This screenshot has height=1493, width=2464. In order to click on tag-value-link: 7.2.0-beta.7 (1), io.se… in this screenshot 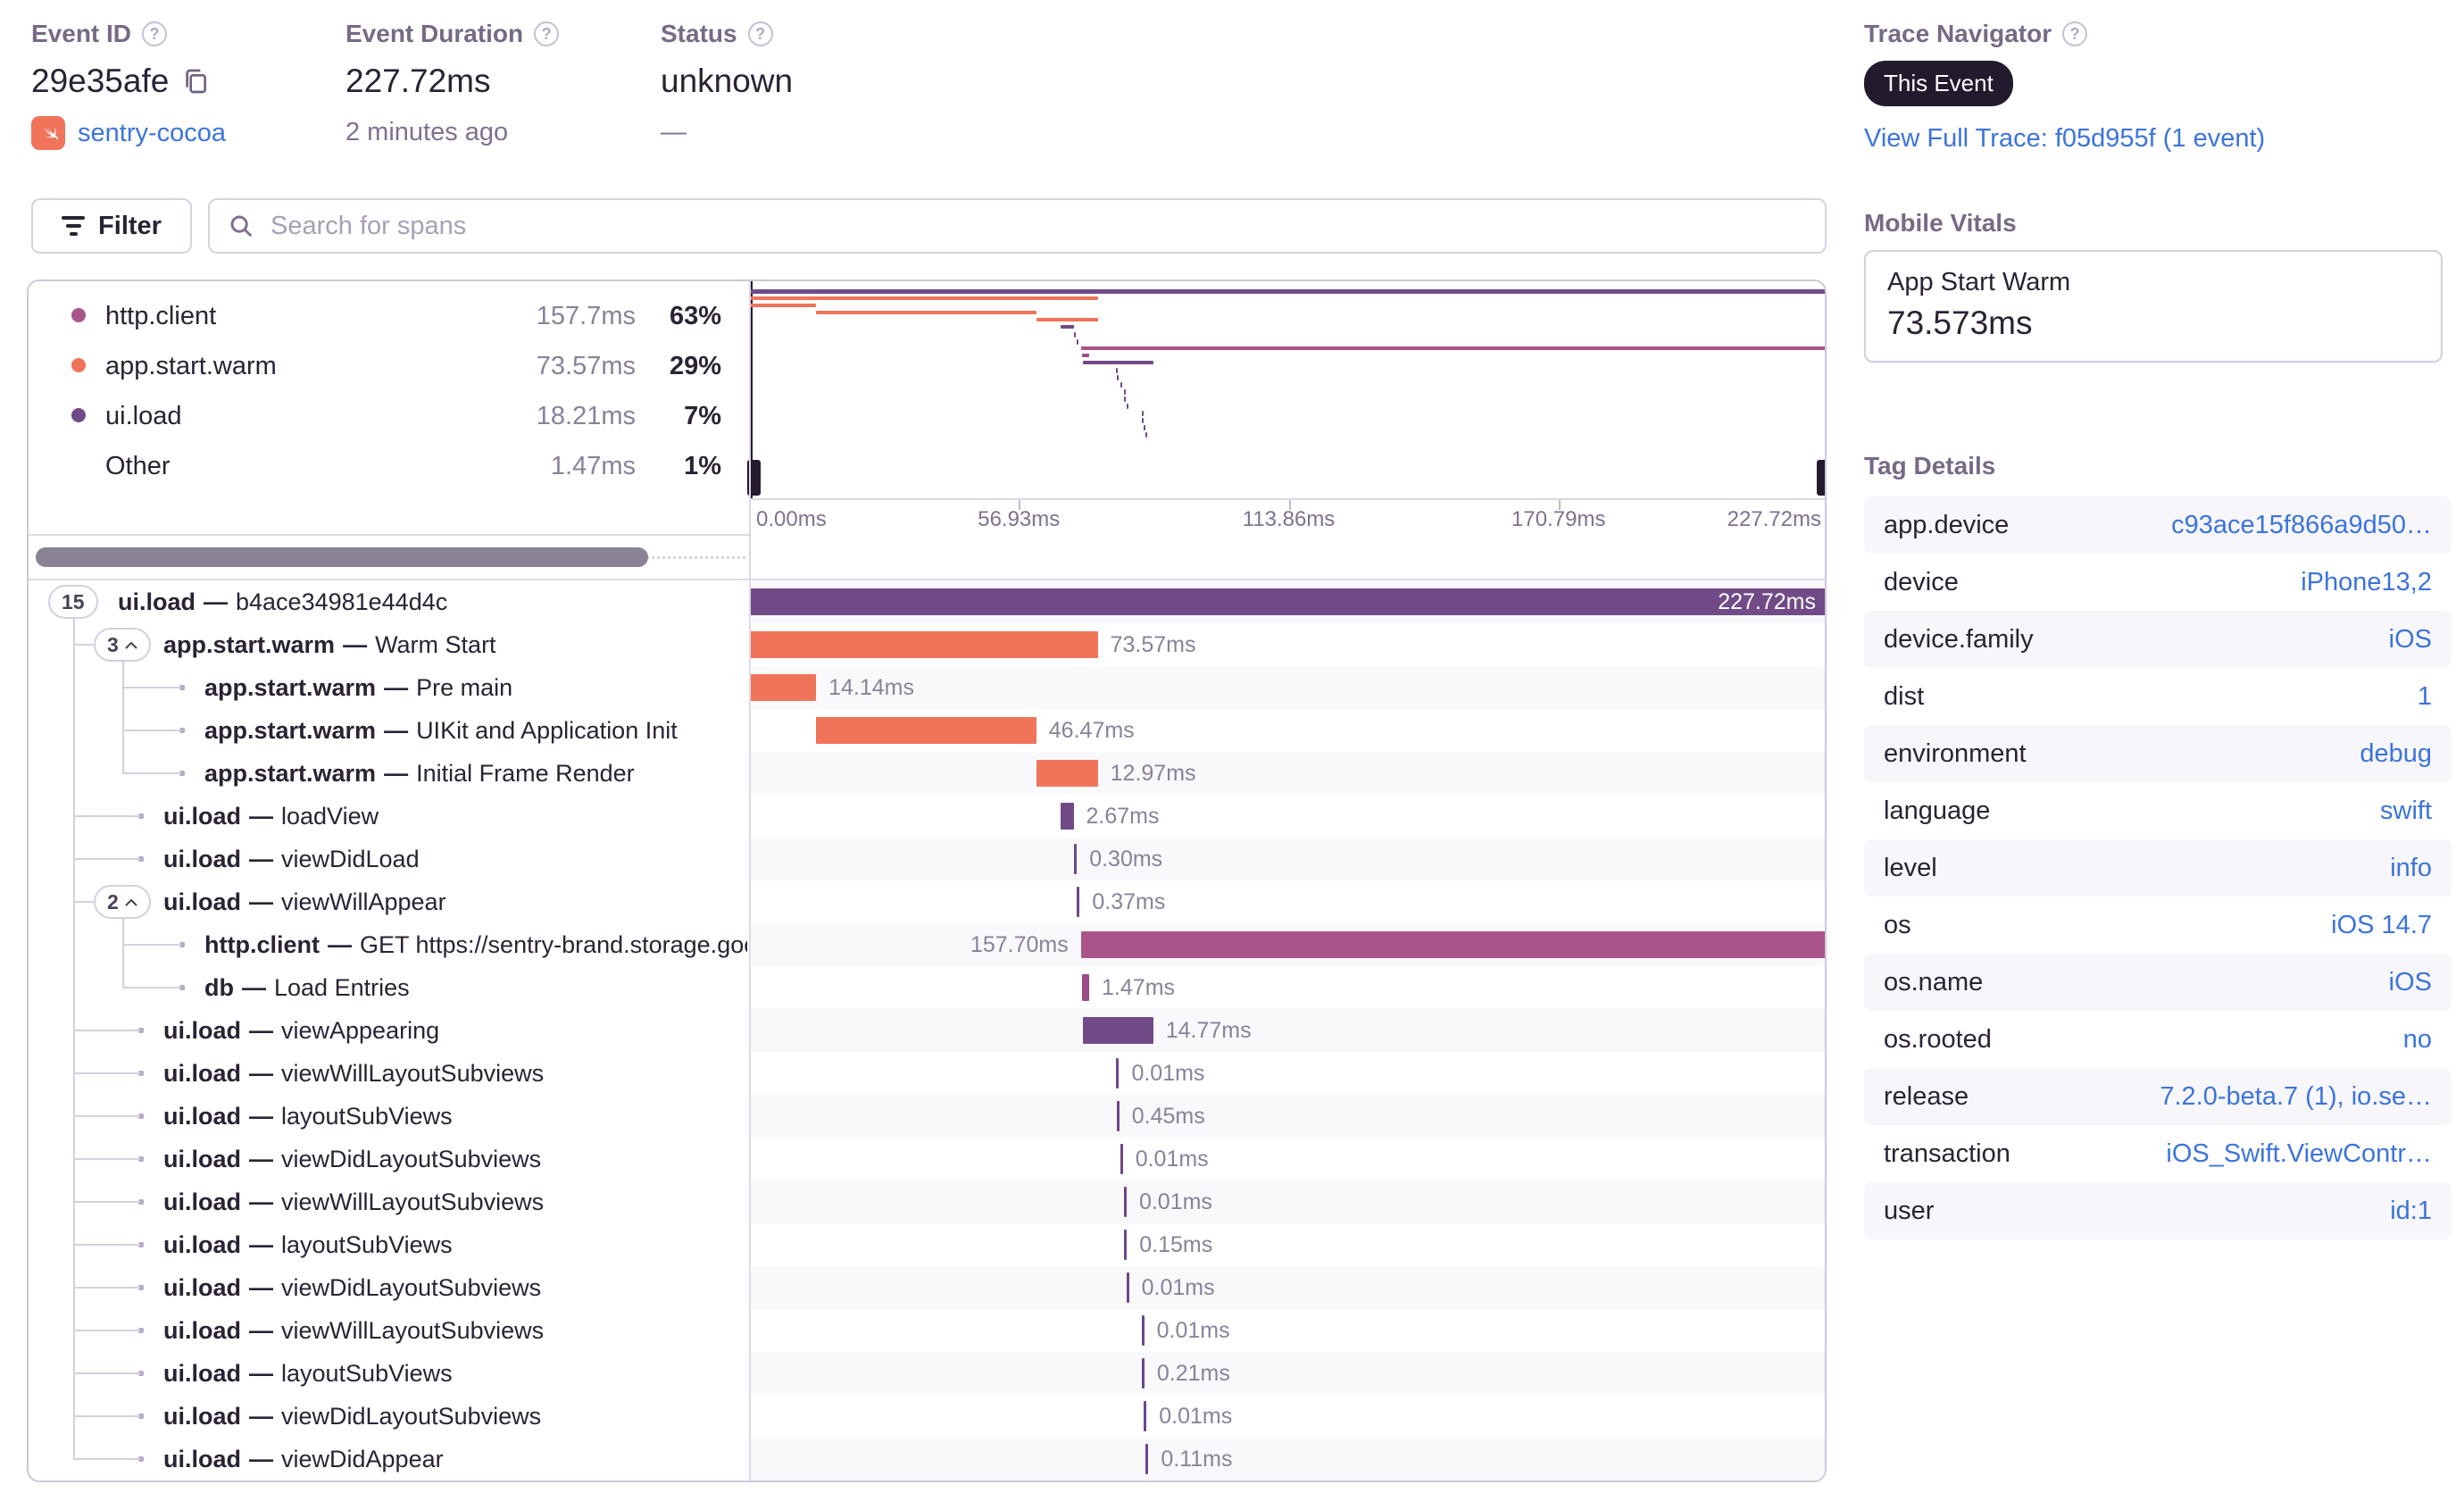, I will do `click(2296, 1096)`.